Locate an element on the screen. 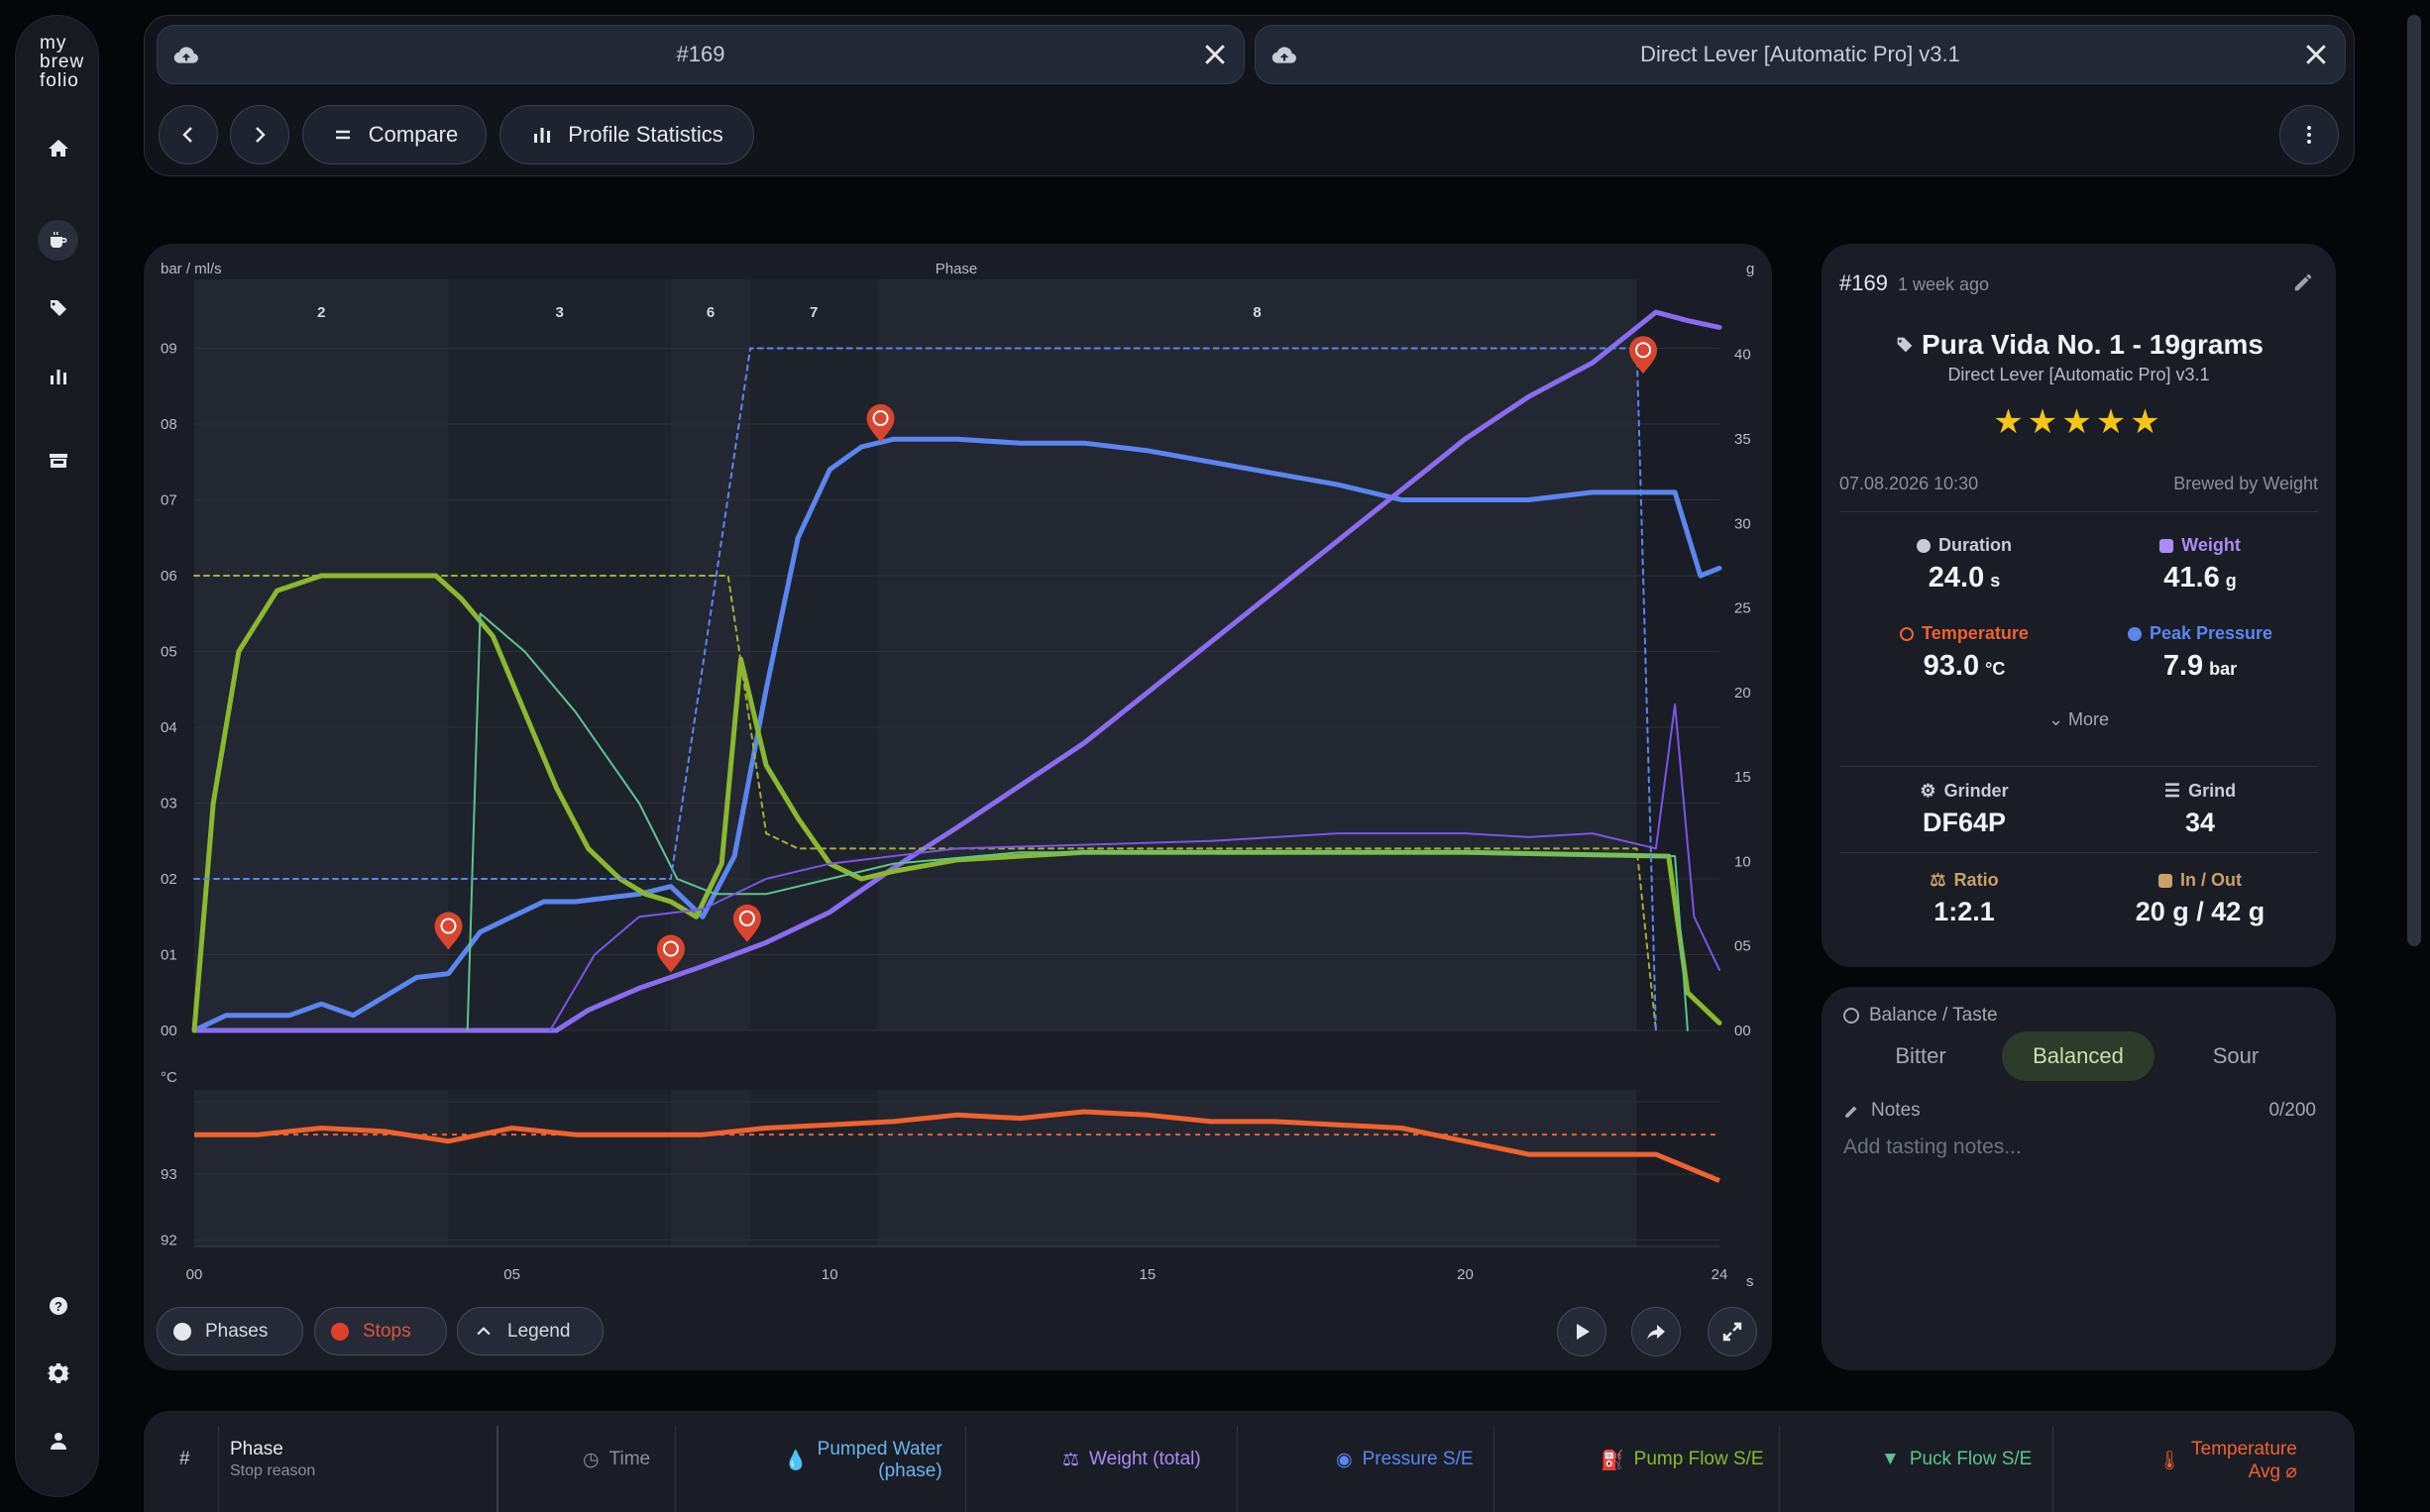 The height and width of the screenshot is (1512, 2430). help-icon: ? is located at coordinates (58, 1306).